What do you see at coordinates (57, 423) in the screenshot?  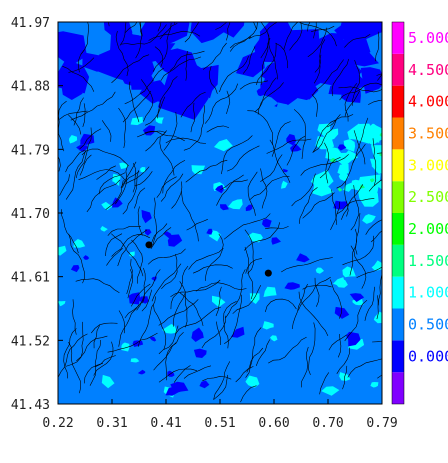 I see `x-tick-label: 0.22` at bounding box center [57, 423].